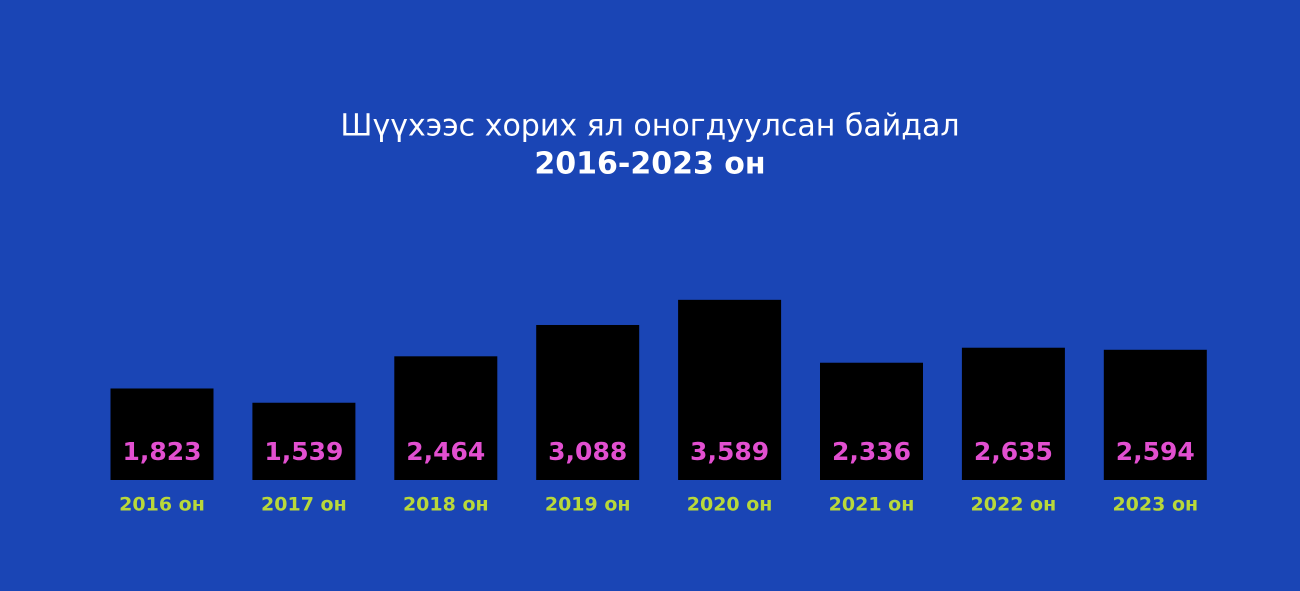 The image size is (1300, 591). What do you see at coordinates (871, 451) in the screenshot?
I see `value-label: 2,336` at bounding box center [871, 451].